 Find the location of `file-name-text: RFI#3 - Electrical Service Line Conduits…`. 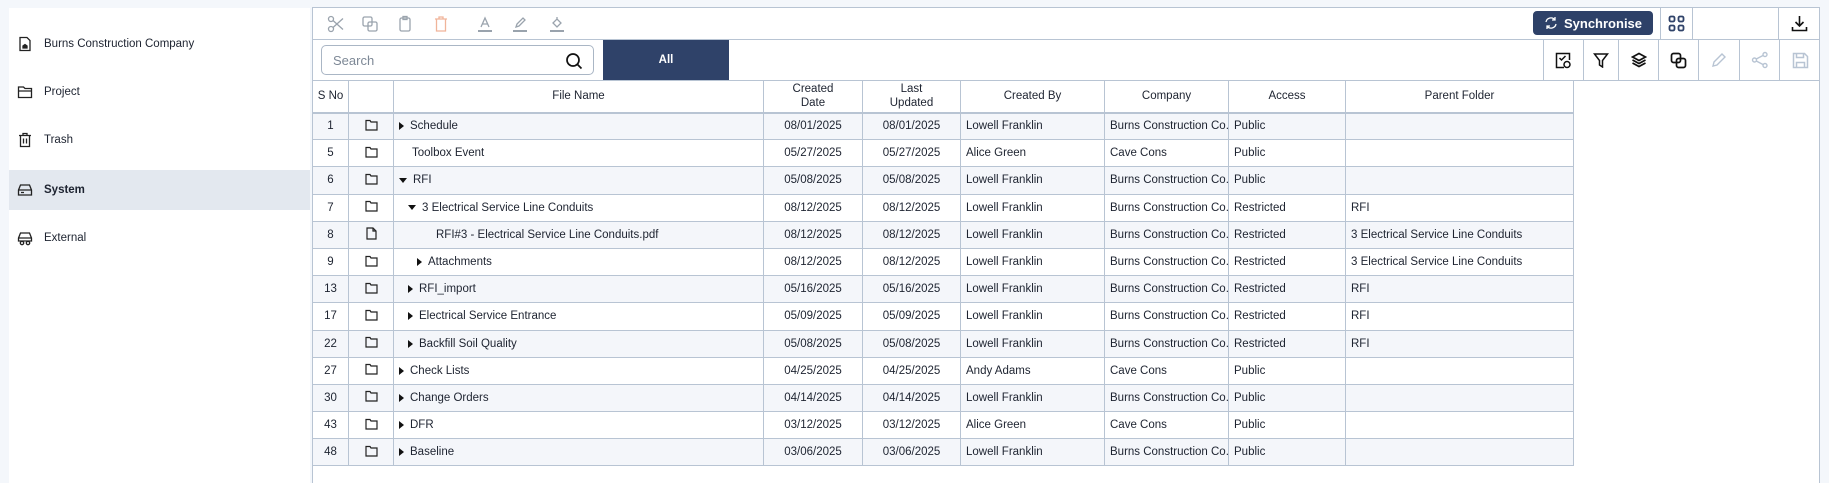

file-name-text: RFI#3 - Electrical Service Line Conduits… is located at coordinates (547, 234).